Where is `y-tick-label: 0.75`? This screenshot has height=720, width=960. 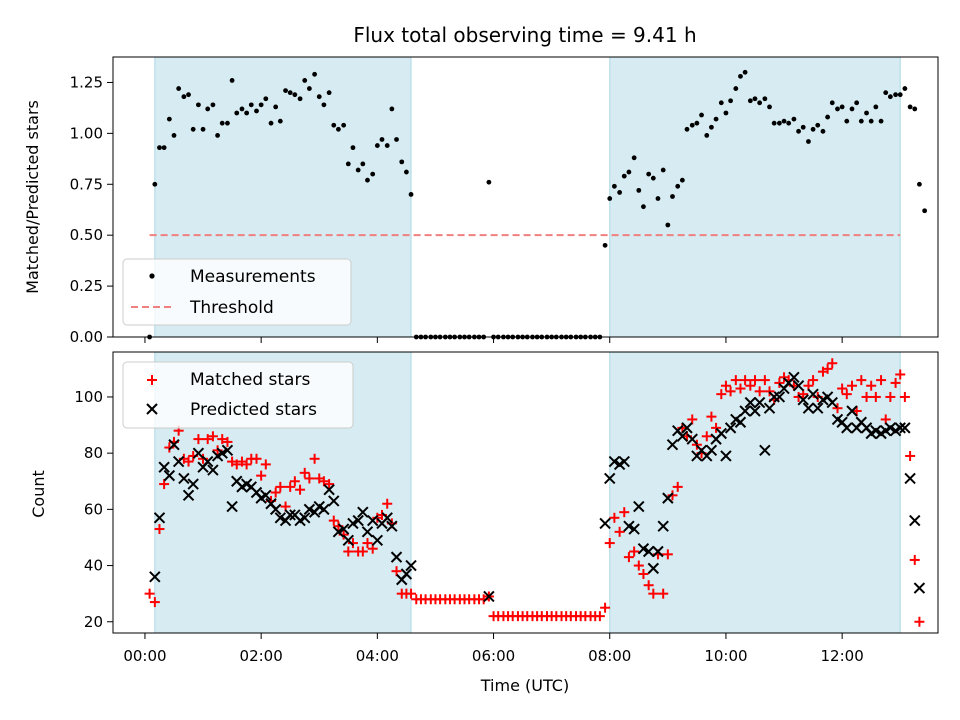 y-tick-label: 0.75 is located at coordinates (86, 184).